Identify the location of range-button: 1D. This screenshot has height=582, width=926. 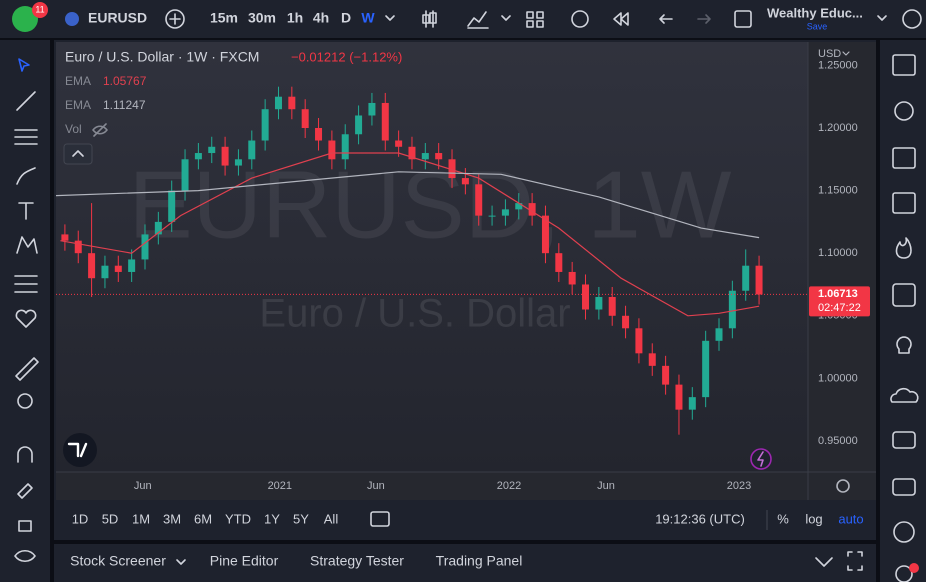
(80, 518).